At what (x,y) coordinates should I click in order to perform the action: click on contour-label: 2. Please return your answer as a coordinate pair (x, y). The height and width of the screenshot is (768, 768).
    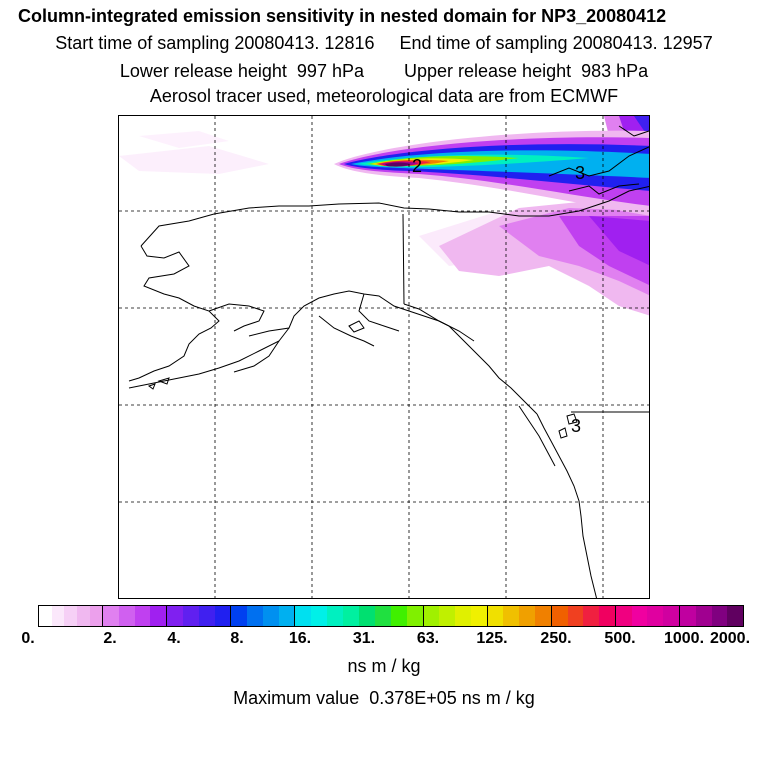
    Looking at the image, I should click on (417, 166).